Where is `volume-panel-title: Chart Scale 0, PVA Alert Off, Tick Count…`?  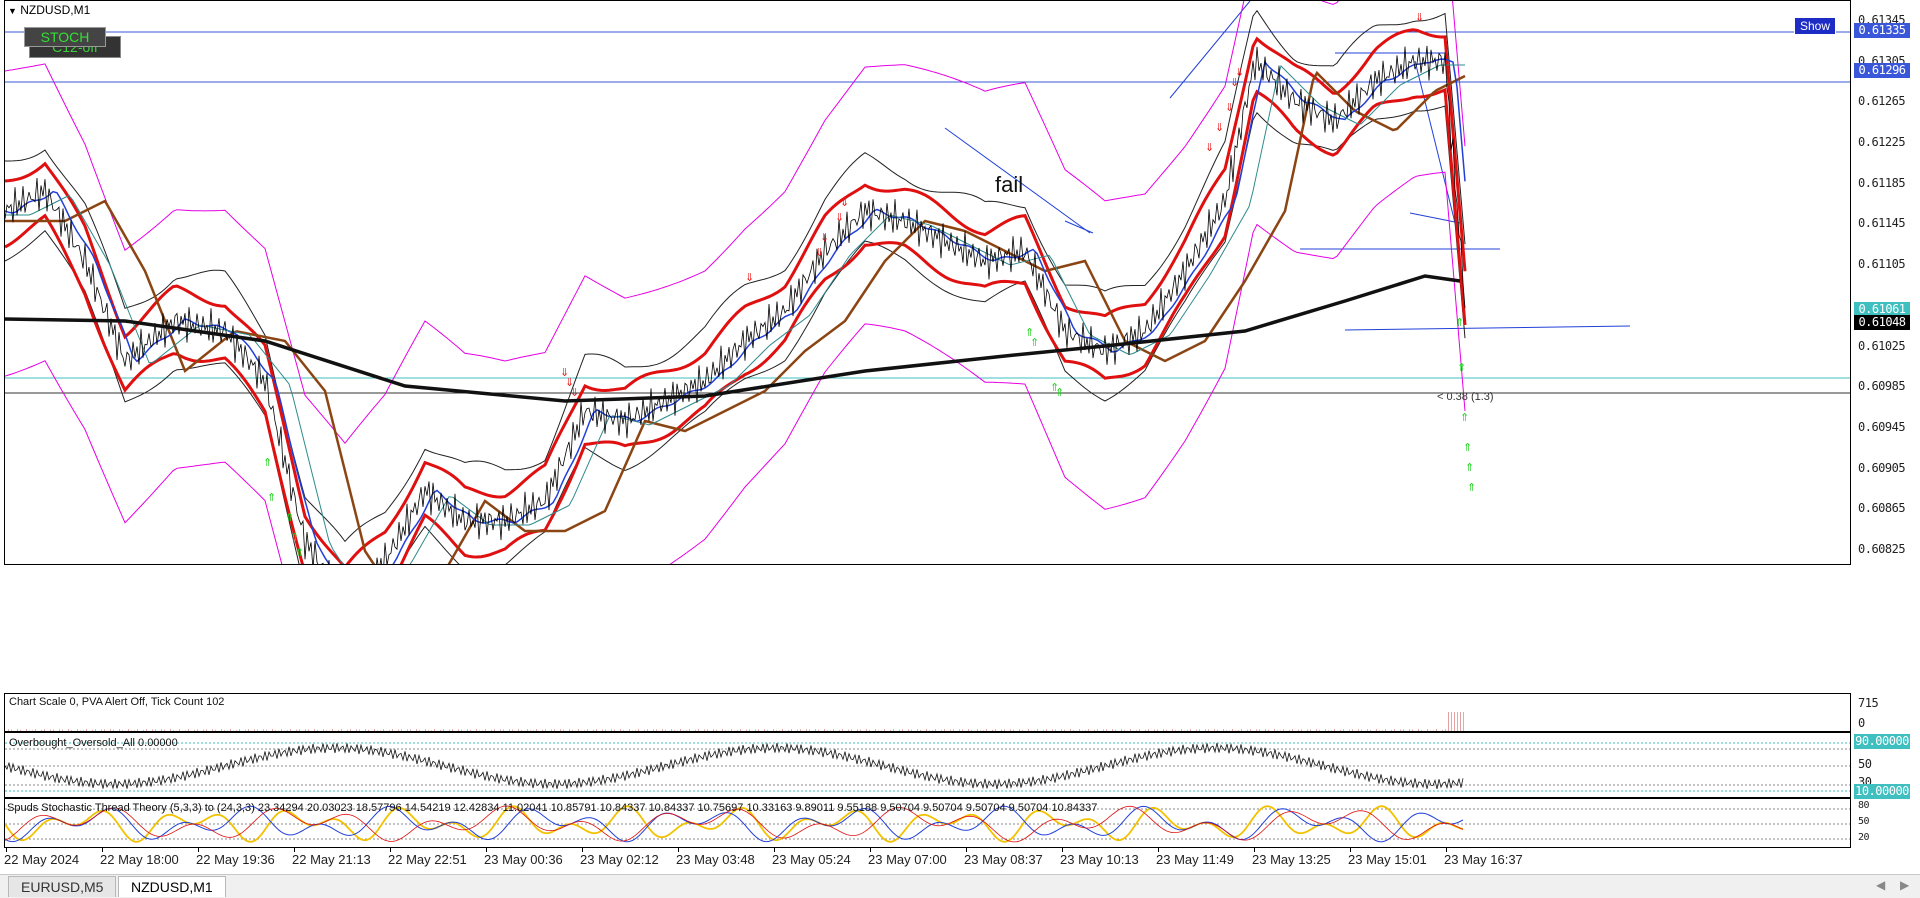 volume-panel-title: Chart Scale 0, PVA Alert Off, Tick Count… is located at coordinates (117, 702).